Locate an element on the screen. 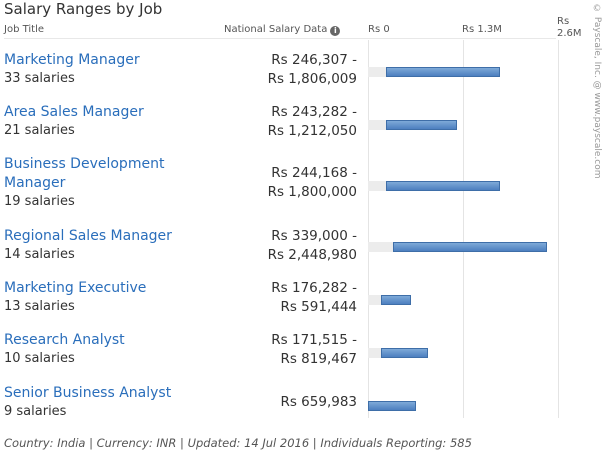 This screenshot has height=461, width=608. salary-count: 19 salaries is located at coordinates (39, 201).